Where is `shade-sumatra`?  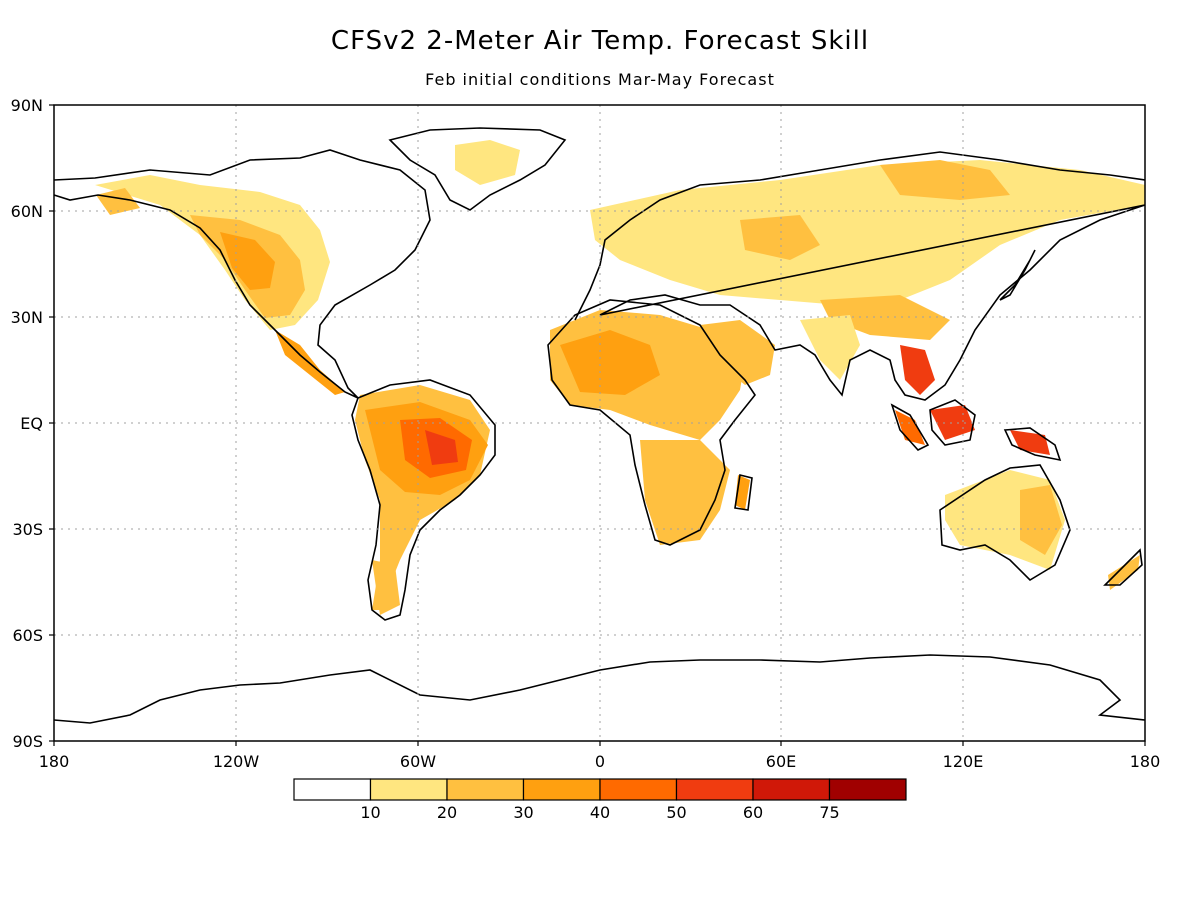 shade-sumatra is located at coordinates (910, 427).